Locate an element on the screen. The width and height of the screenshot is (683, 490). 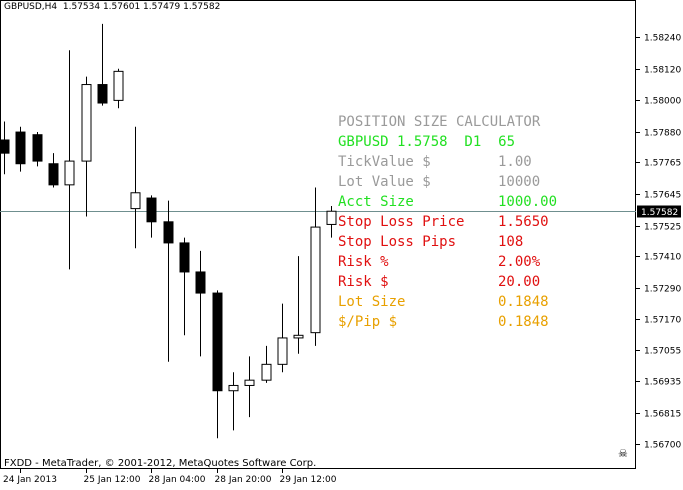
calculator-row-label: Lot Size is located at coordinates (372, 302).